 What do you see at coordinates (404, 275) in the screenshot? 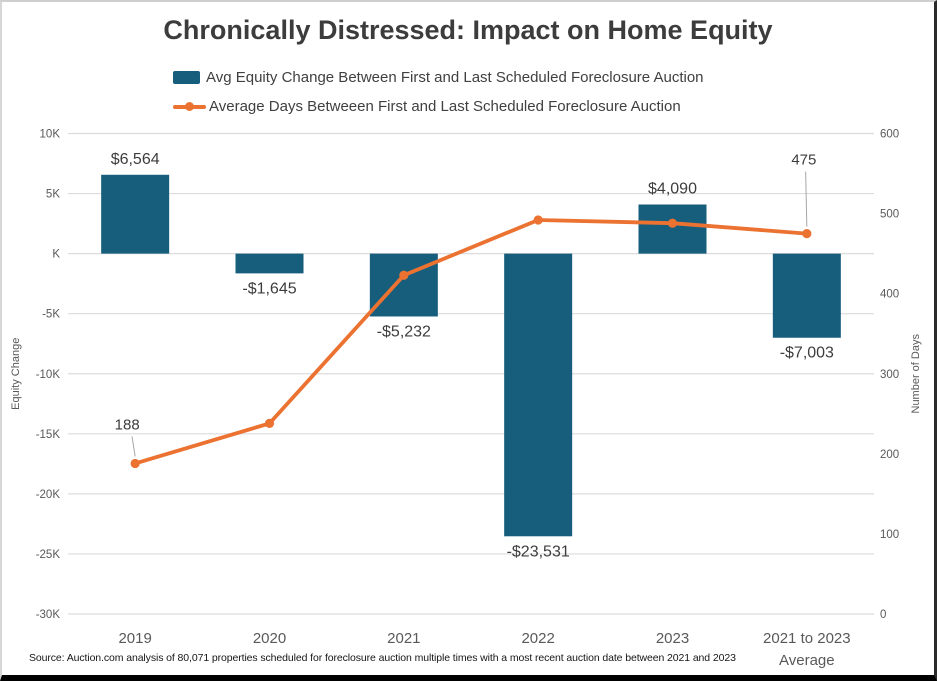
I see `line-point-2021` at bounding box center [404, 275].